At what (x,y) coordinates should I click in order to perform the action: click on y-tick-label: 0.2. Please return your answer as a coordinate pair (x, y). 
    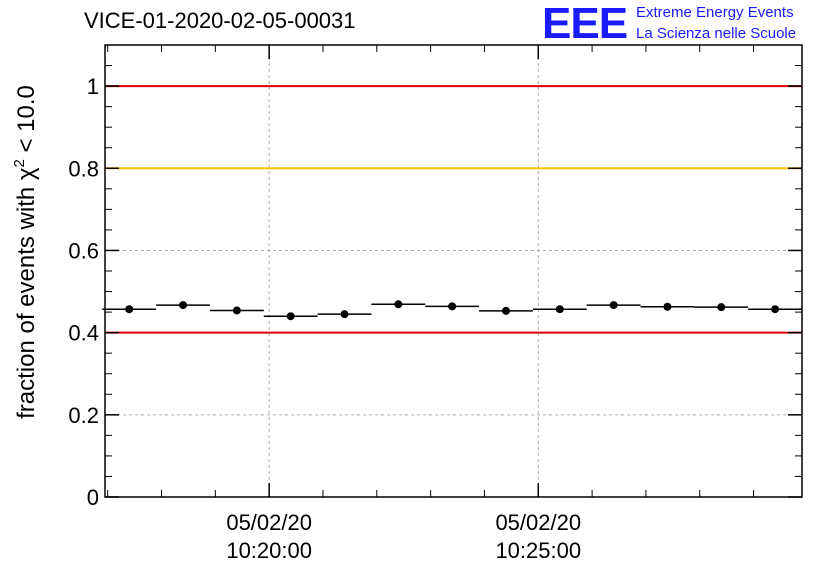
    Looking at the image, I should click on (83, 415).